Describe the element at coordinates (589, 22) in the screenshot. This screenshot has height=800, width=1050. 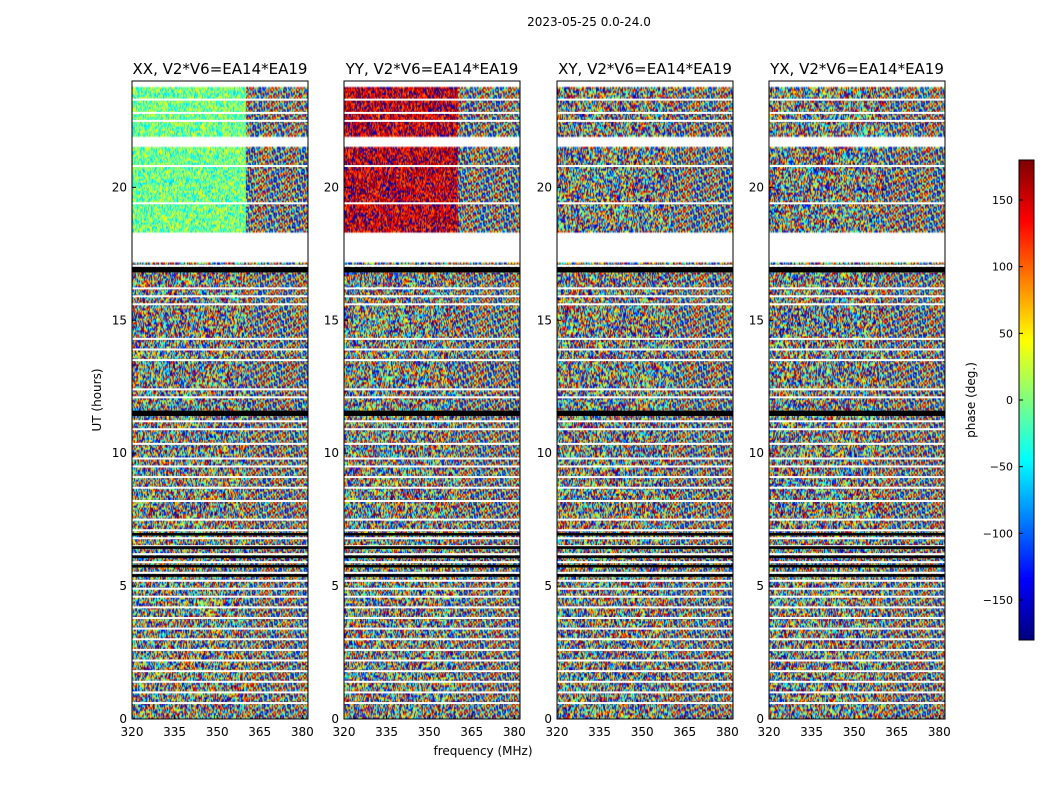
I see `figure-title: 2023-05-25 0.0-24.0` at that location.